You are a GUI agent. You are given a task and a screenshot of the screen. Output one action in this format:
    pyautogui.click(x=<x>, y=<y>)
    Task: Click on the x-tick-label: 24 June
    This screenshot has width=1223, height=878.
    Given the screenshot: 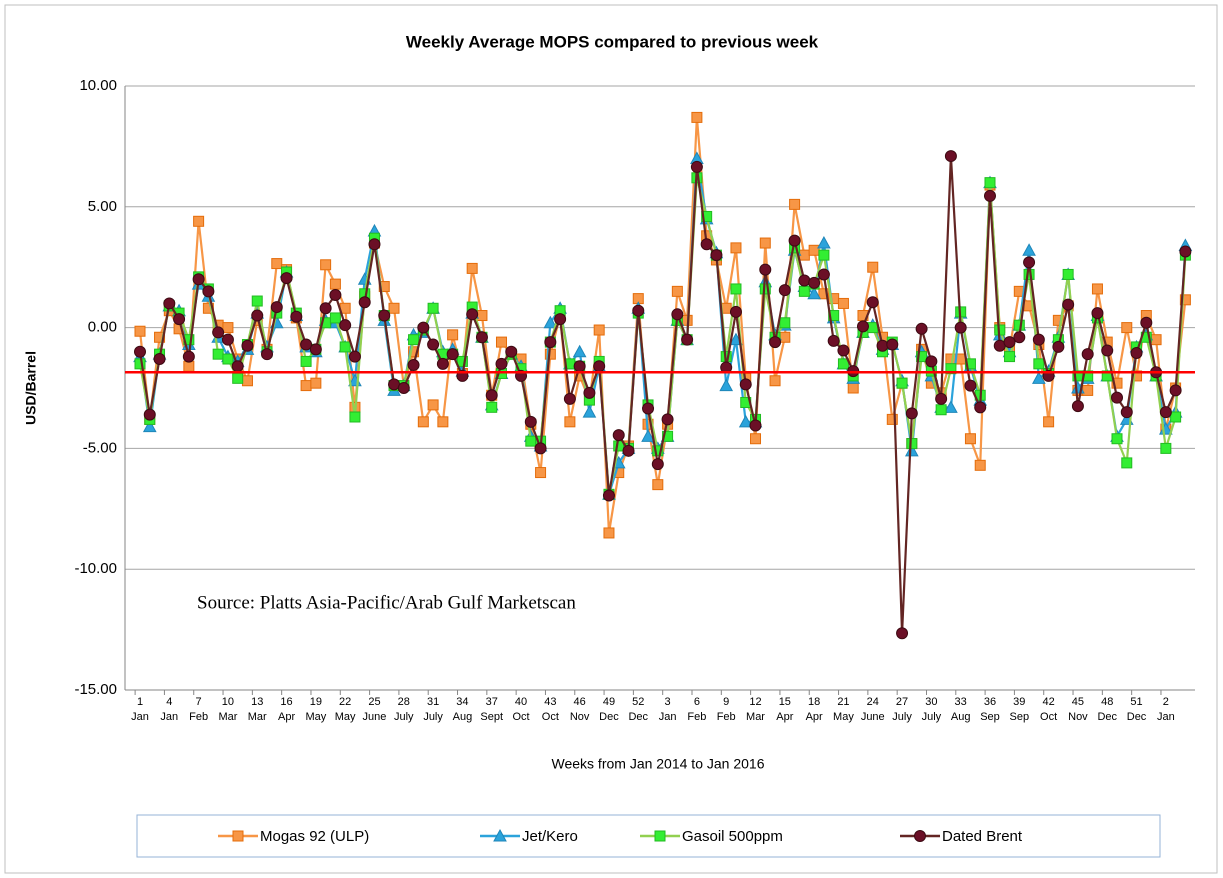 What is the action you would take?
    pyautogui.click(x=873, y=709)
    